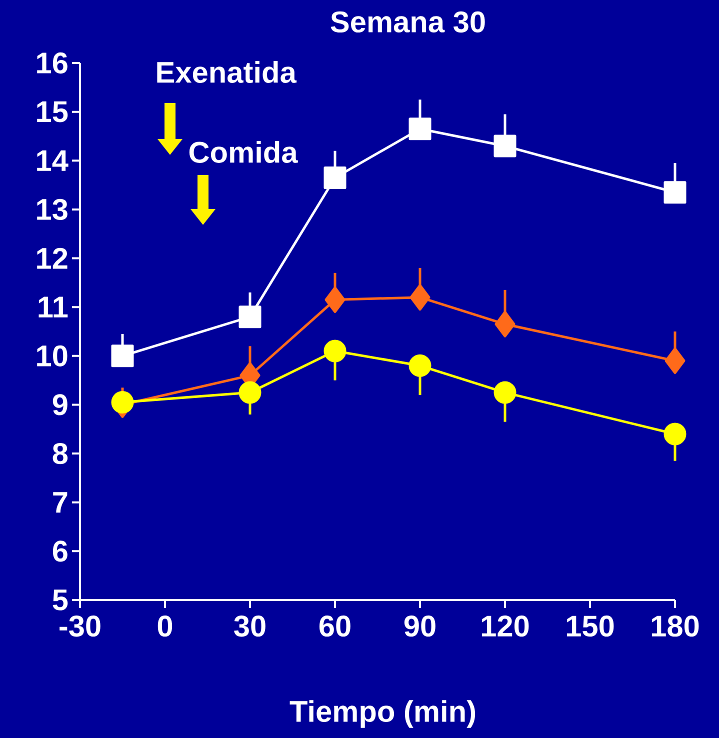 The width and height of the screenshot is (719, 738). I want to click on y-tick-label: 14, so click(52, 160).